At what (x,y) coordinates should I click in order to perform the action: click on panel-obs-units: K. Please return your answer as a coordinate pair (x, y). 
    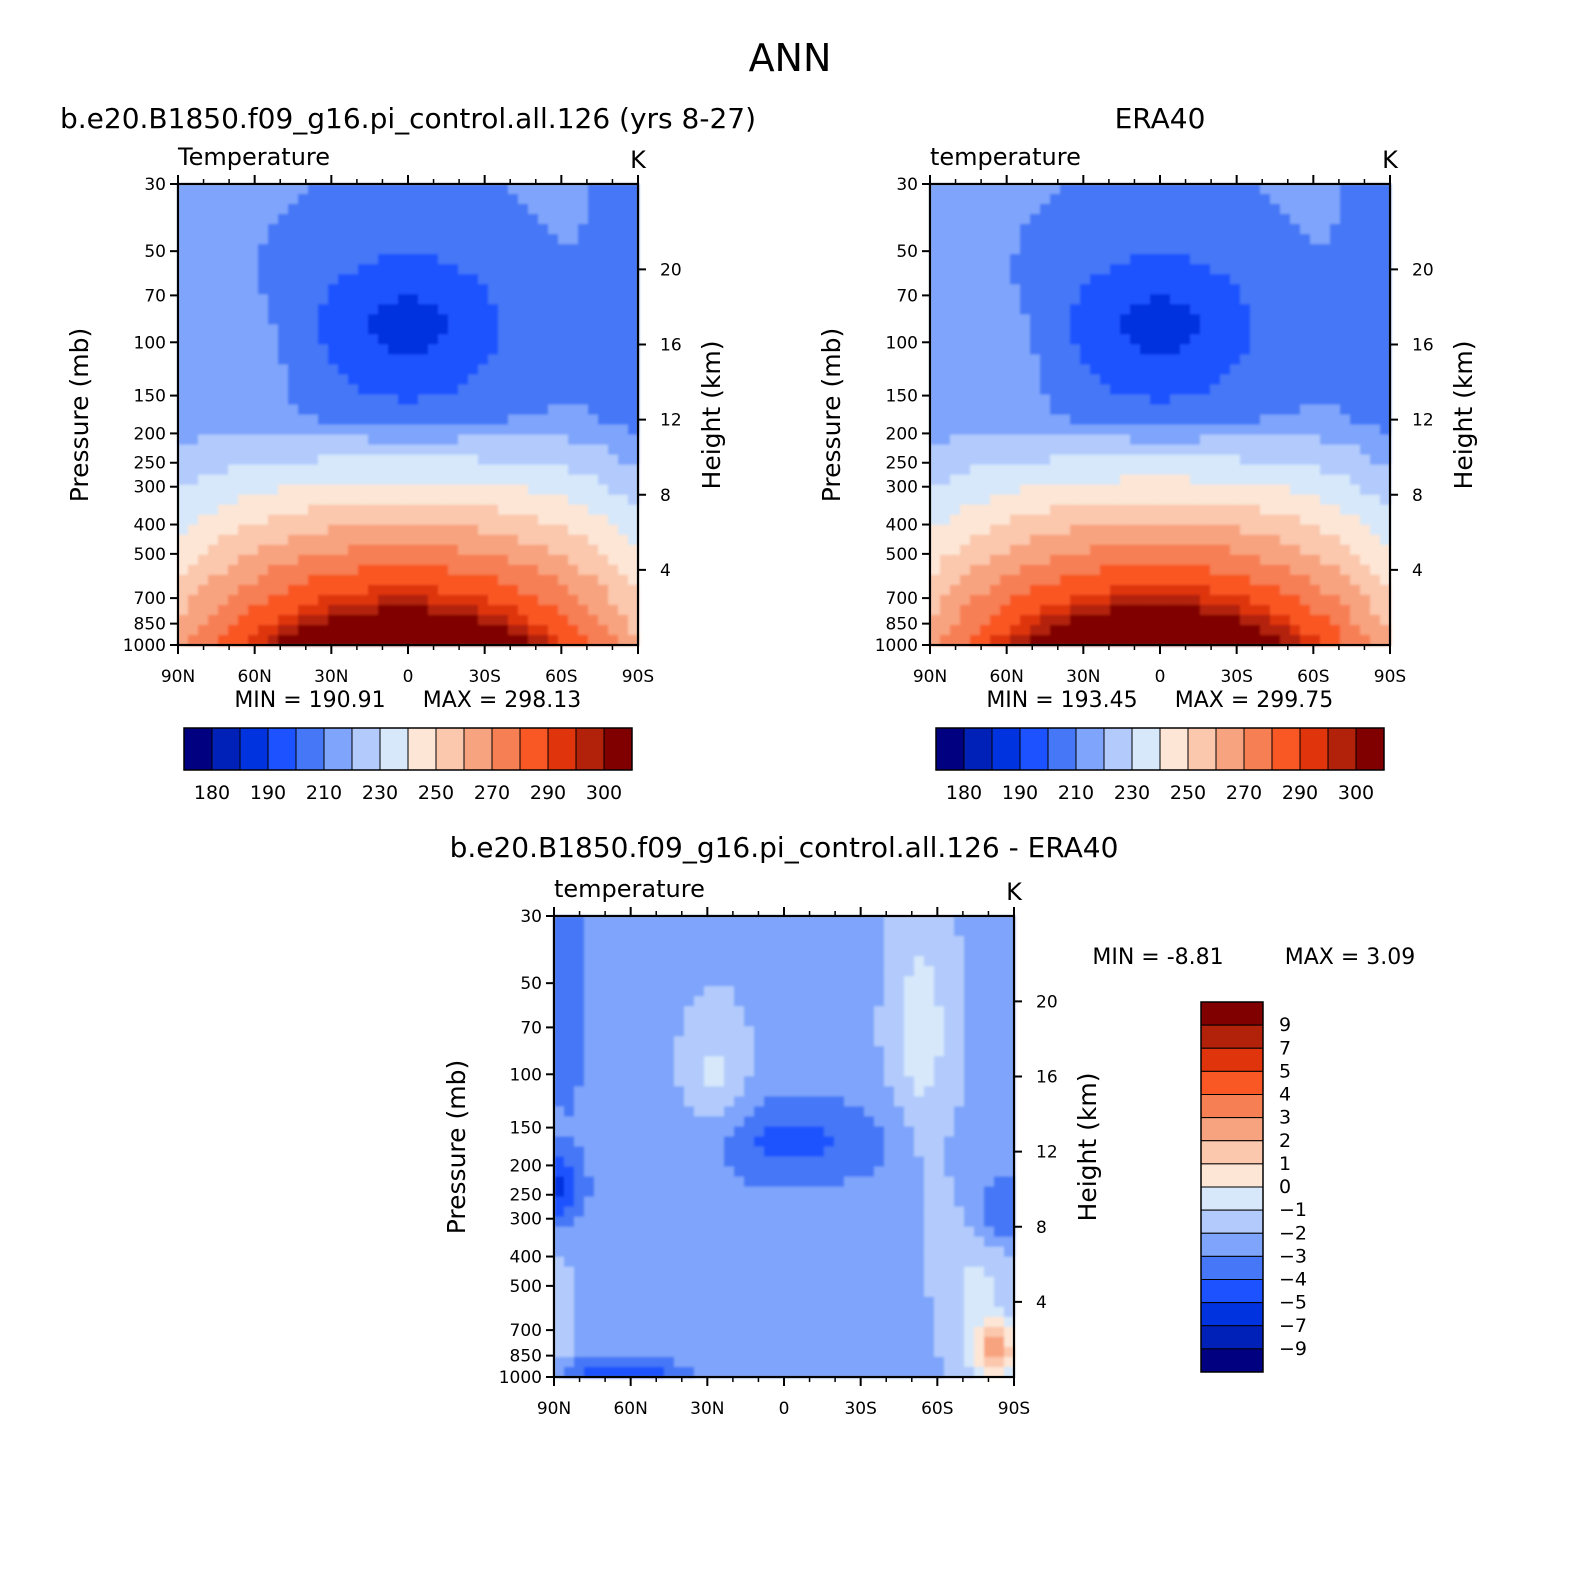
    Looking at the image, I should click on (1390, 160).